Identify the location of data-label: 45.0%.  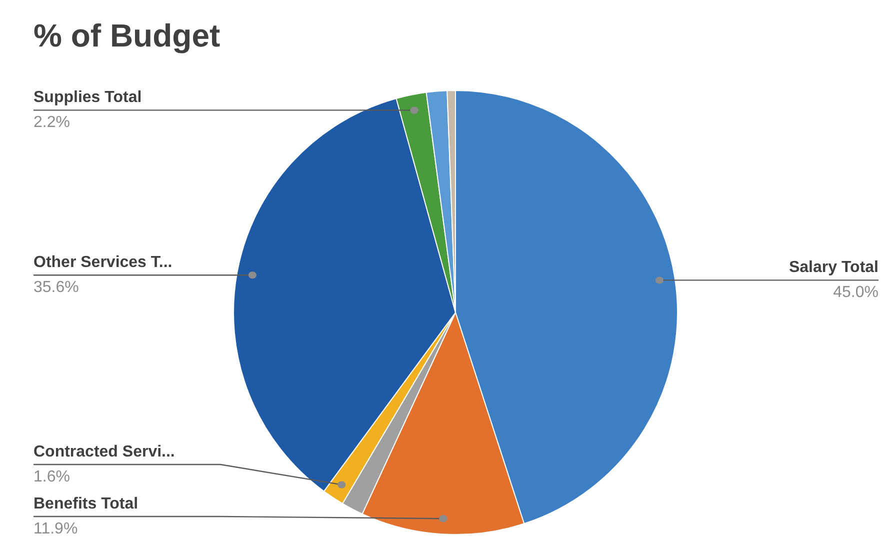
(856, 293).